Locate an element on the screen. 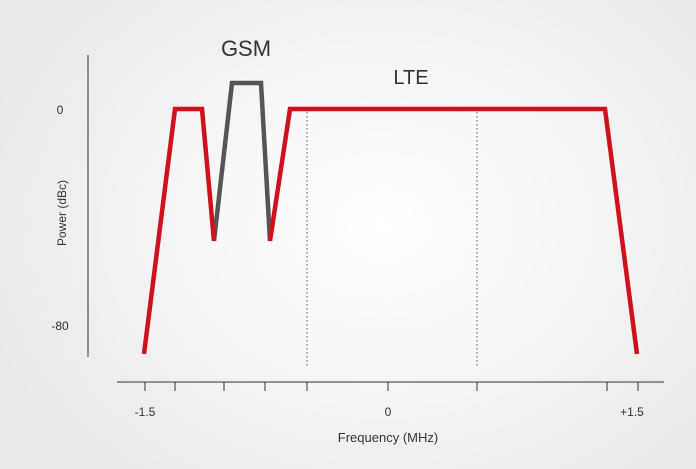 The image size is (696, 469). x-tick-label-0: 0 is located at coordinates (388, 412).